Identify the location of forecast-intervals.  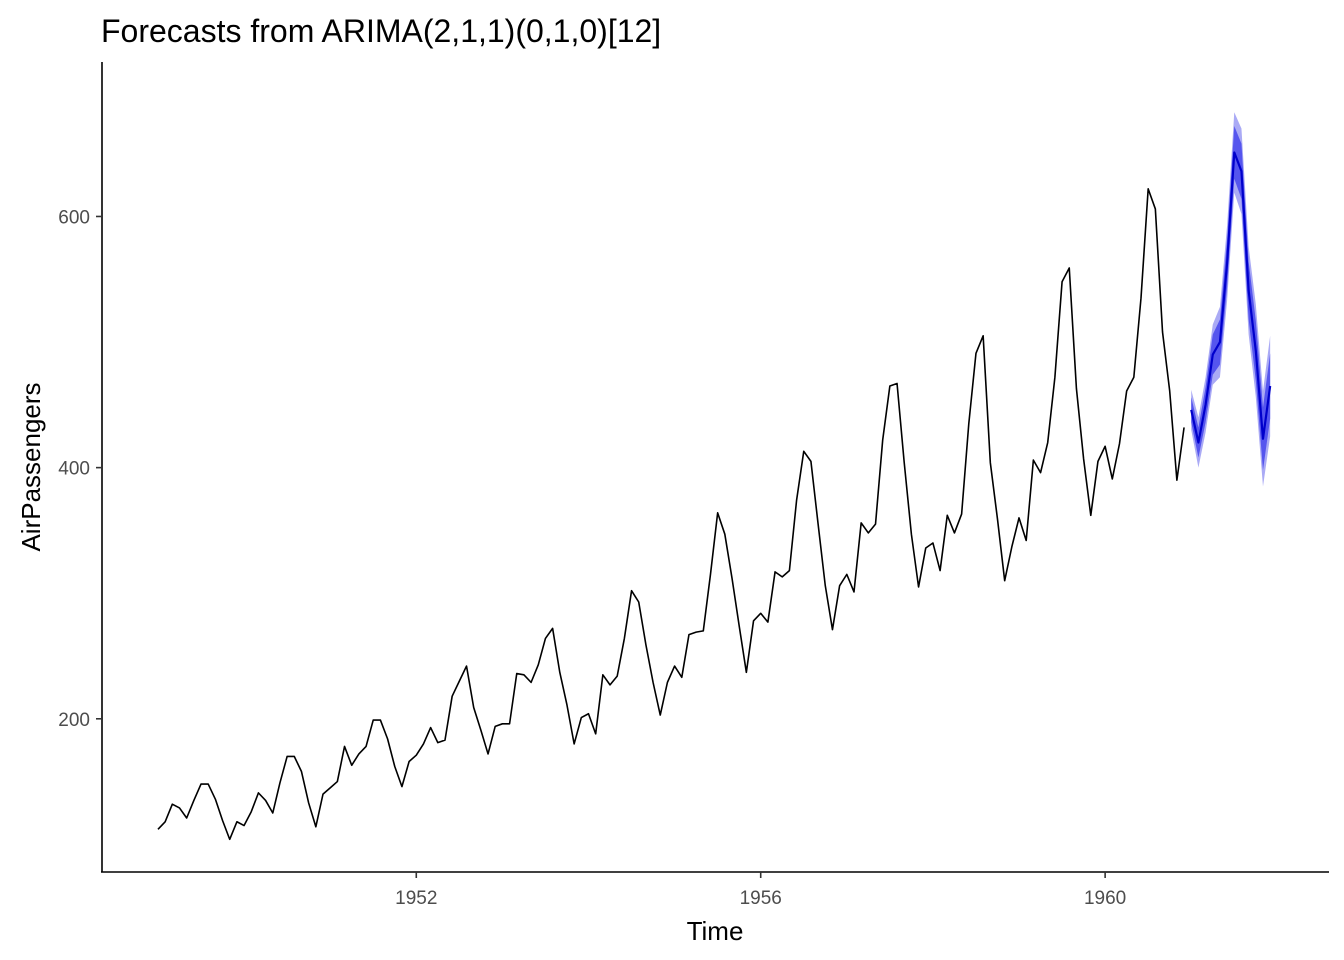
(1231, 299).